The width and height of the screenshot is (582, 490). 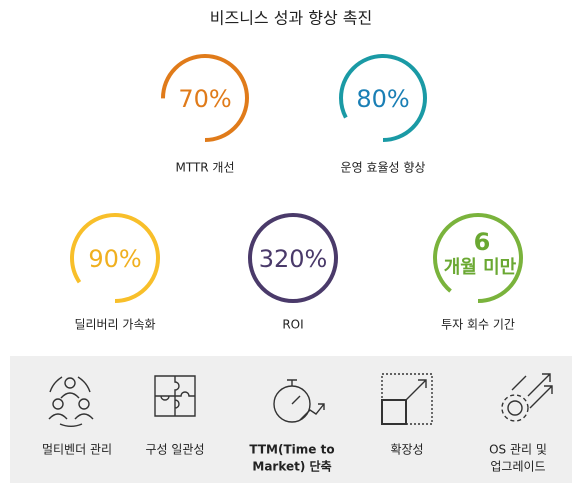 I want to click on title: 비즈니스 성과 향상 촉진, so click(x=291, y=18).